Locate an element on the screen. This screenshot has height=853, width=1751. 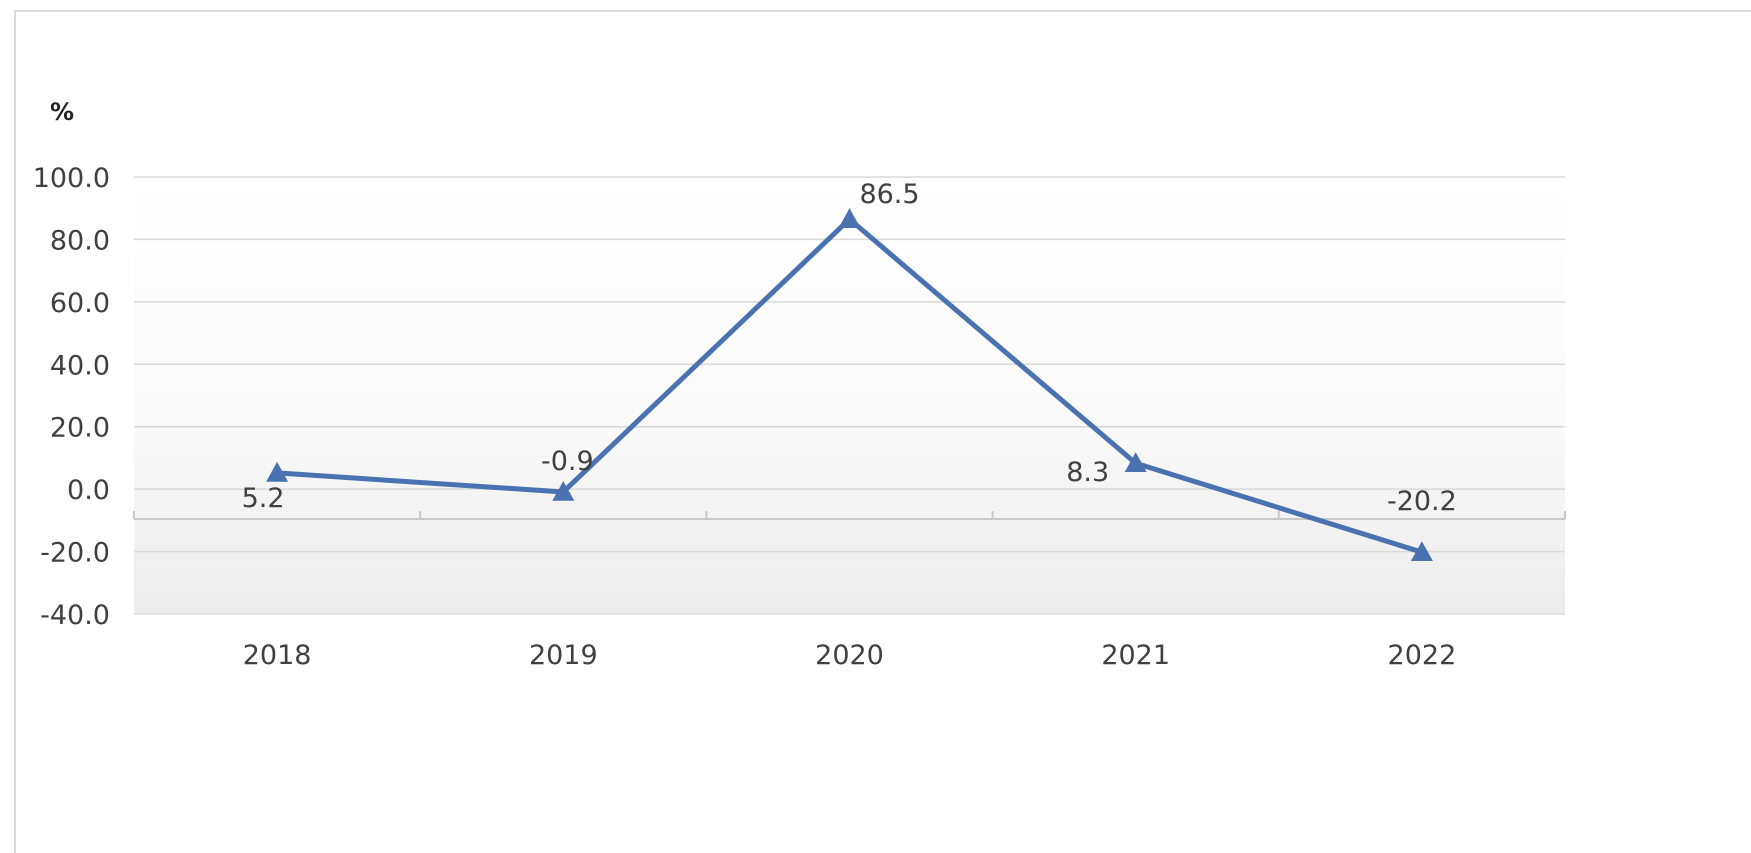
x-tick-label: 2021 is located at coordinates (1135, 655).